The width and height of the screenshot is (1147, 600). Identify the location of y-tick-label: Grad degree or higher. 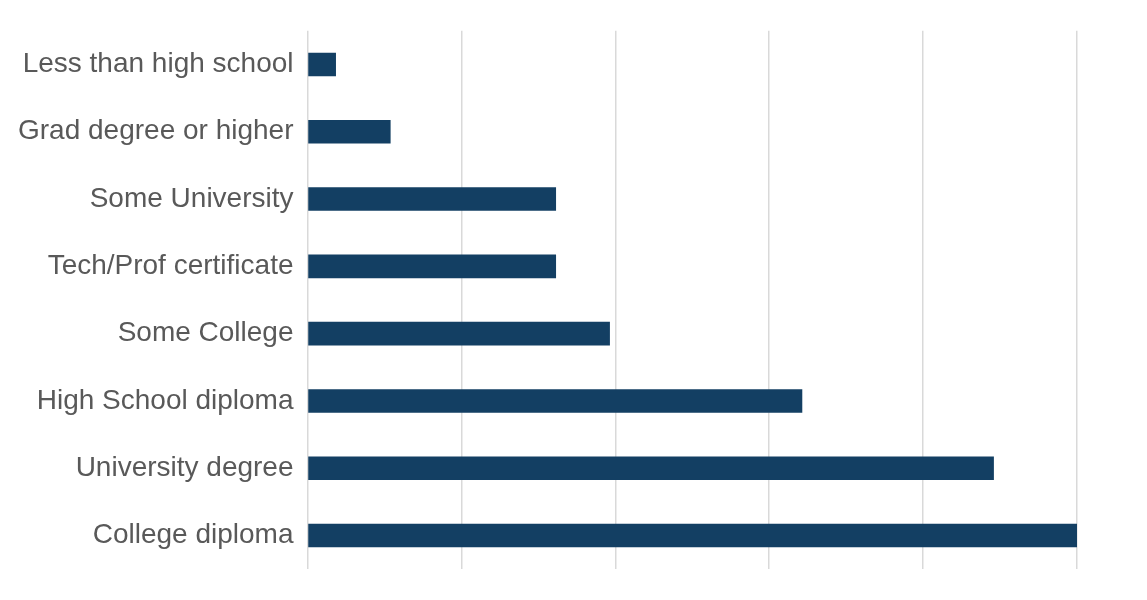
(155, 130).